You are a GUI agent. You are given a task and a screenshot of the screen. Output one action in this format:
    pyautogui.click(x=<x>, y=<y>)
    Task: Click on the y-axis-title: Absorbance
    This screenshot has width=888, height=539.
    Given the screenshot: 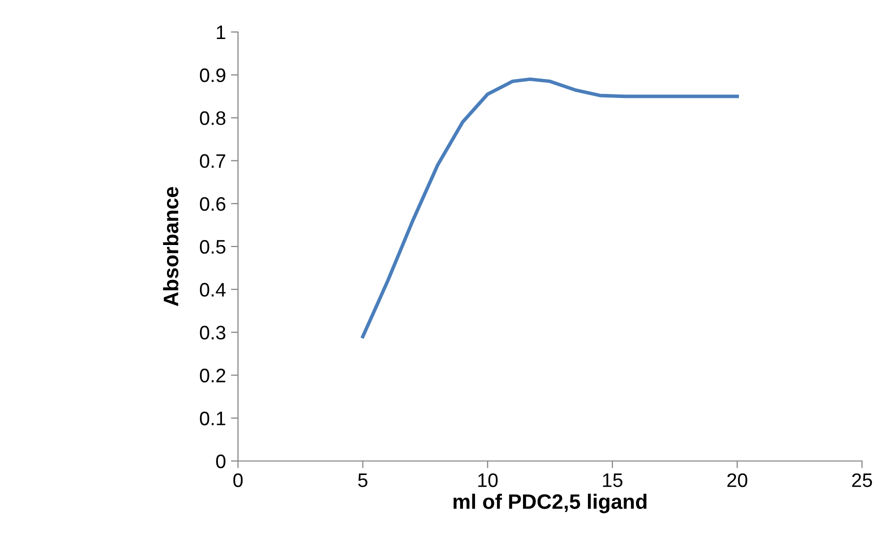 What is the action you would take?
    pyautogui.click(x=170, y=246)
    